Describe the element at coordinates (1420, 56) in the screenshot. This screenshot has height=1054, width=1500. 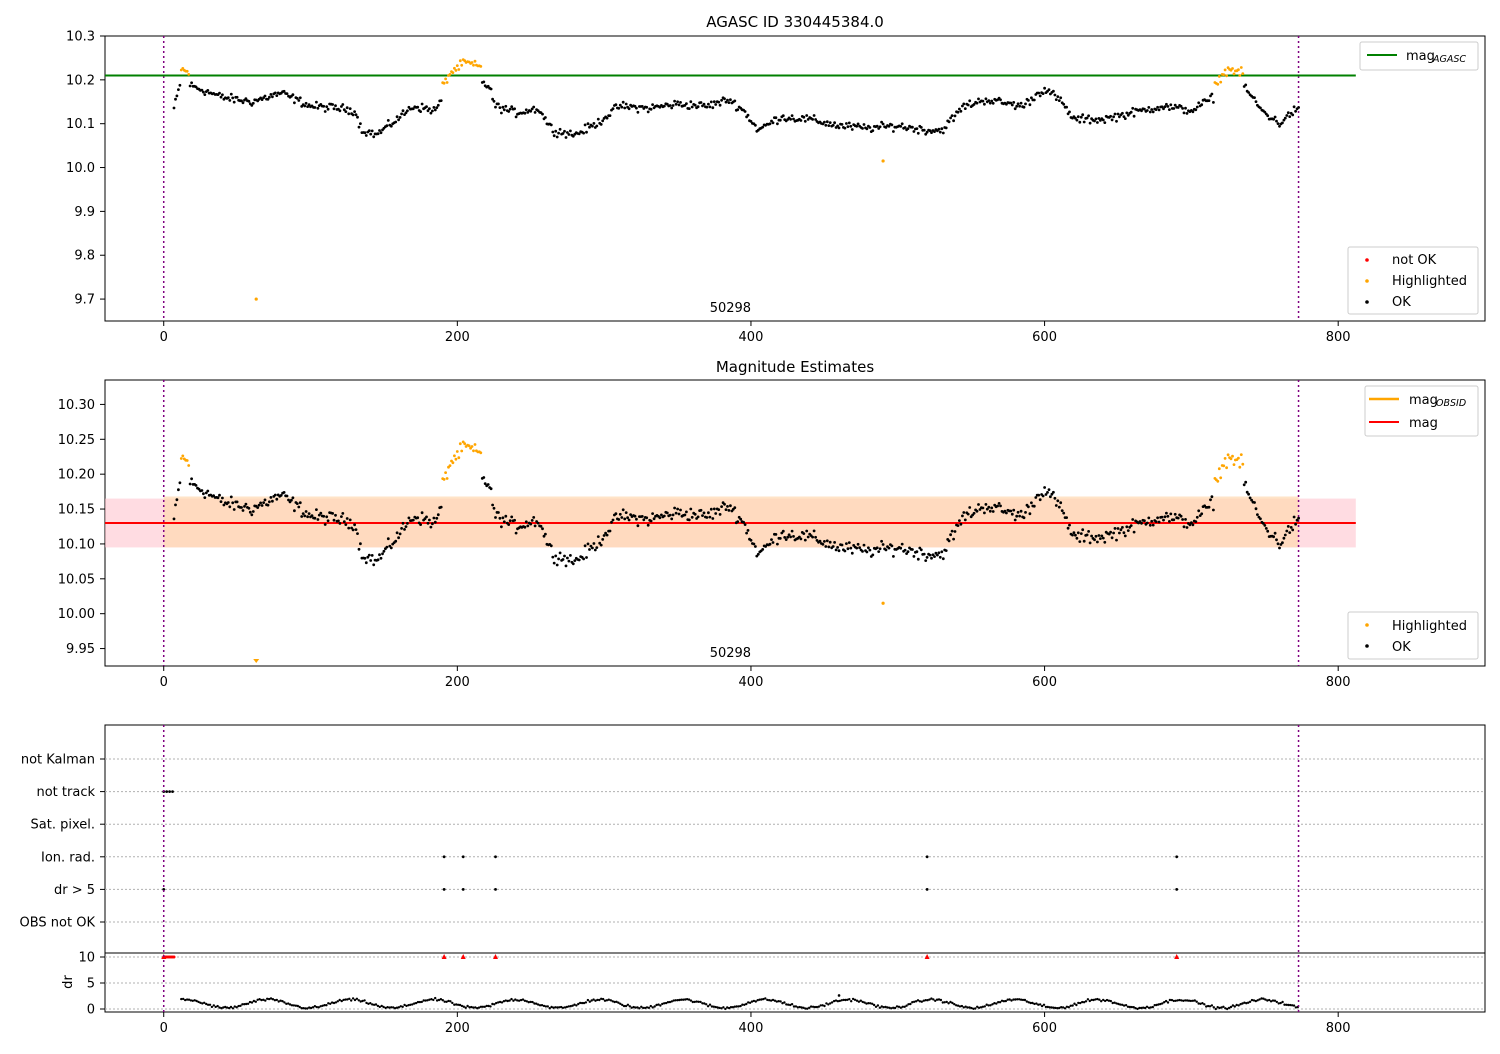
I see `legend-mag-agasc-label: mag` at that location.